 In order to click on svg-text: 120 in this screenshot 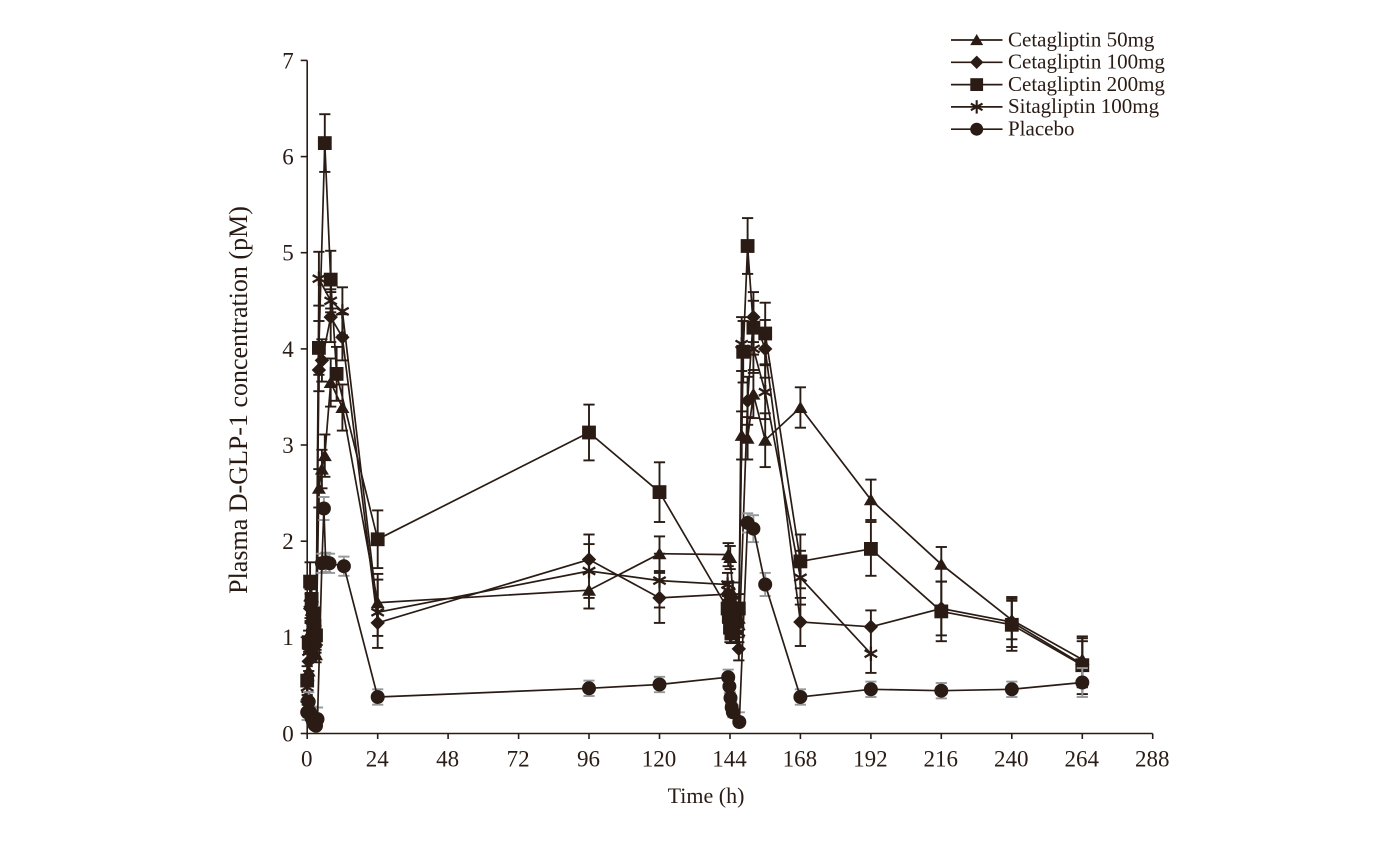, I will do `click(659, 759)`.